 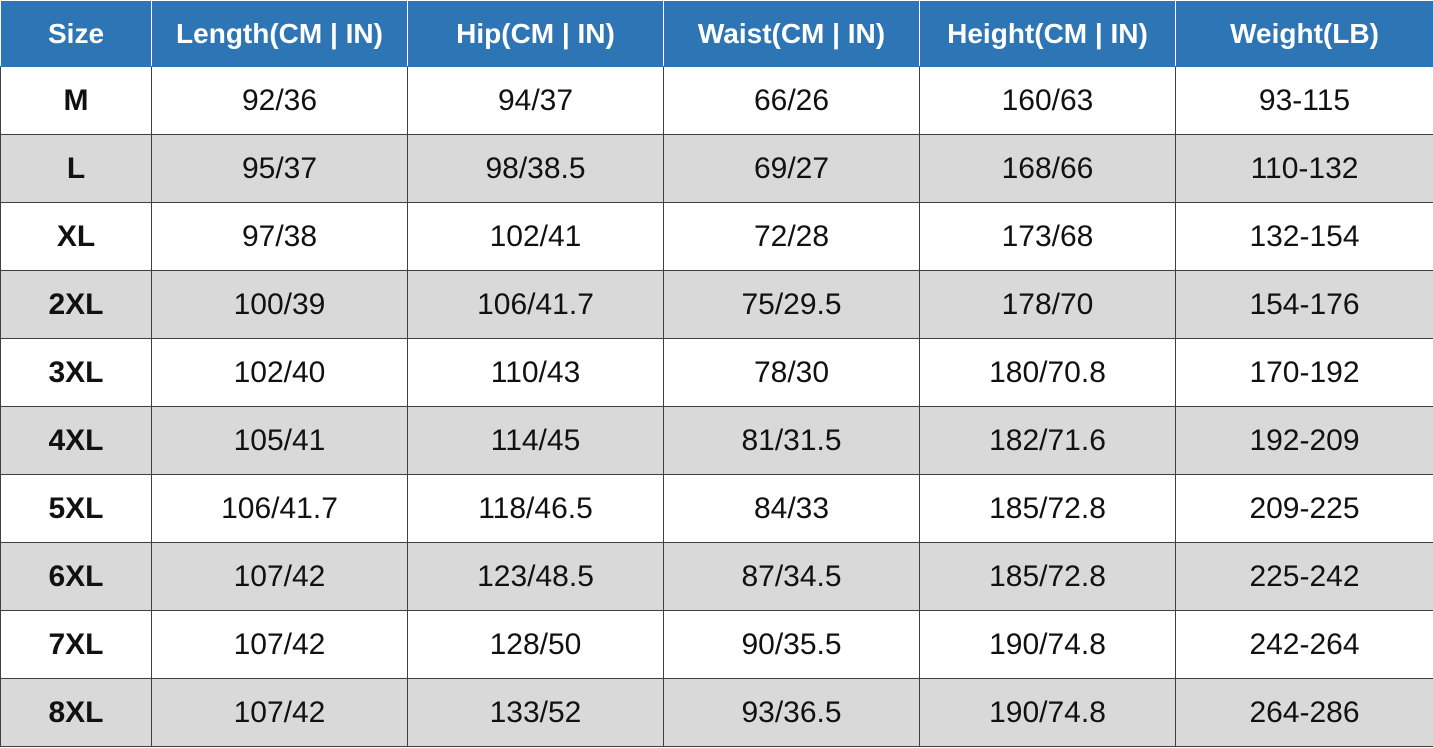 I want to click on table-row: 6XL 107/42 123/48.5 87/34.5 185/72.8 225-242, so click(x=716, y=576).